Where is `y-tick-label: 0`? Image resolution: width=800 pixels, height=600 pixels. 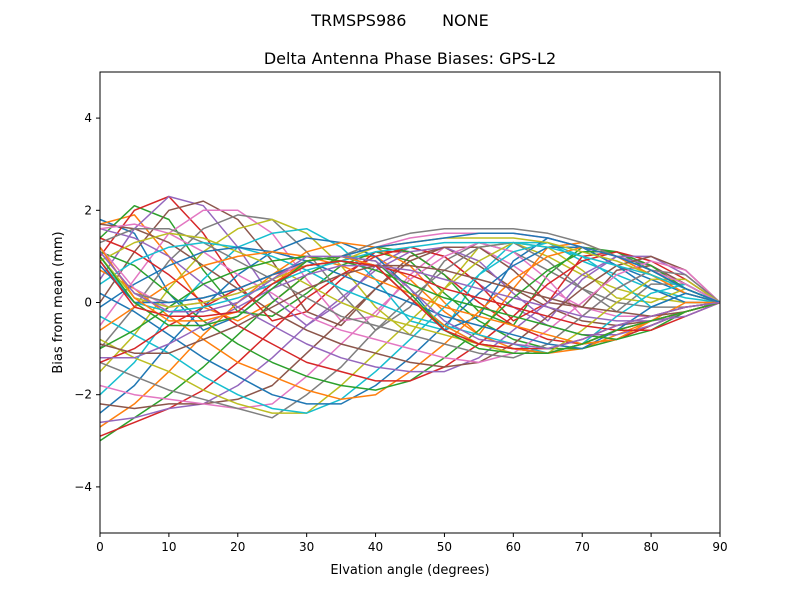 y-tick-label: 0 is located at coordinates (88, 303).